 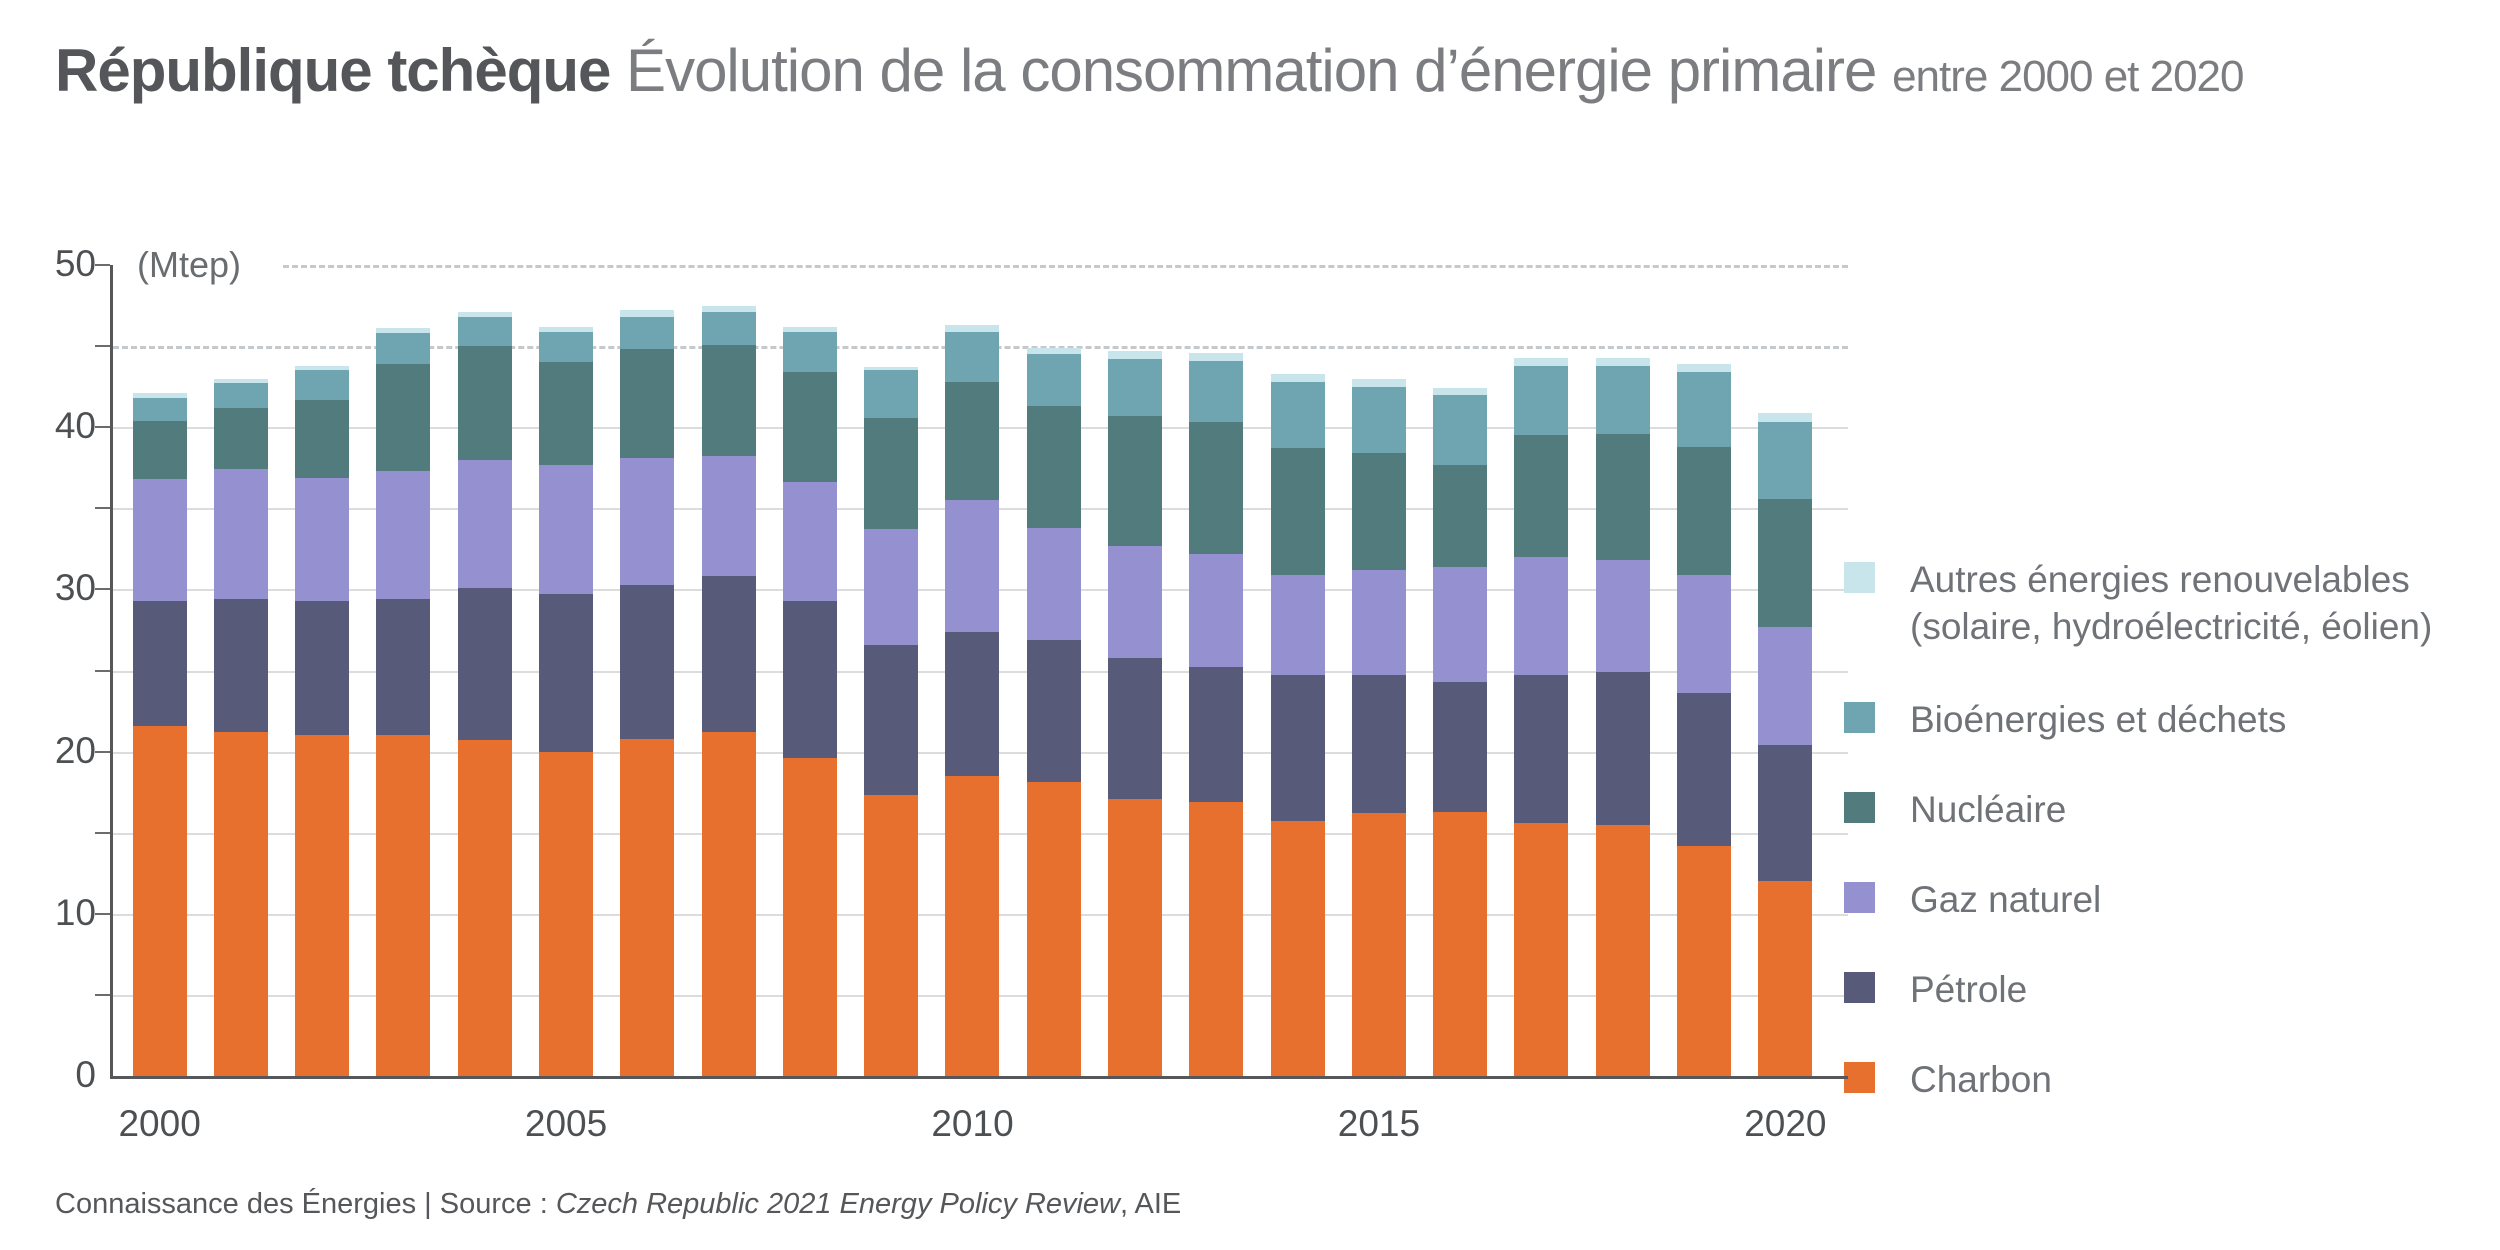 I want to click on bar-column-2006, so click(x=647, y=670).